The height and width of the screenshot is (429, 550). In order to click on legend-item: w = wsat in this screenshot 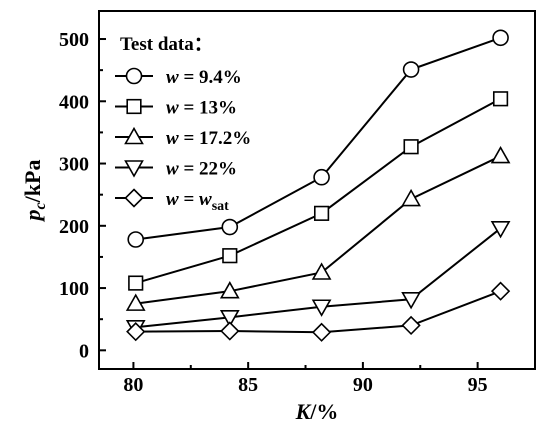, I will do `click(172, 201)`.